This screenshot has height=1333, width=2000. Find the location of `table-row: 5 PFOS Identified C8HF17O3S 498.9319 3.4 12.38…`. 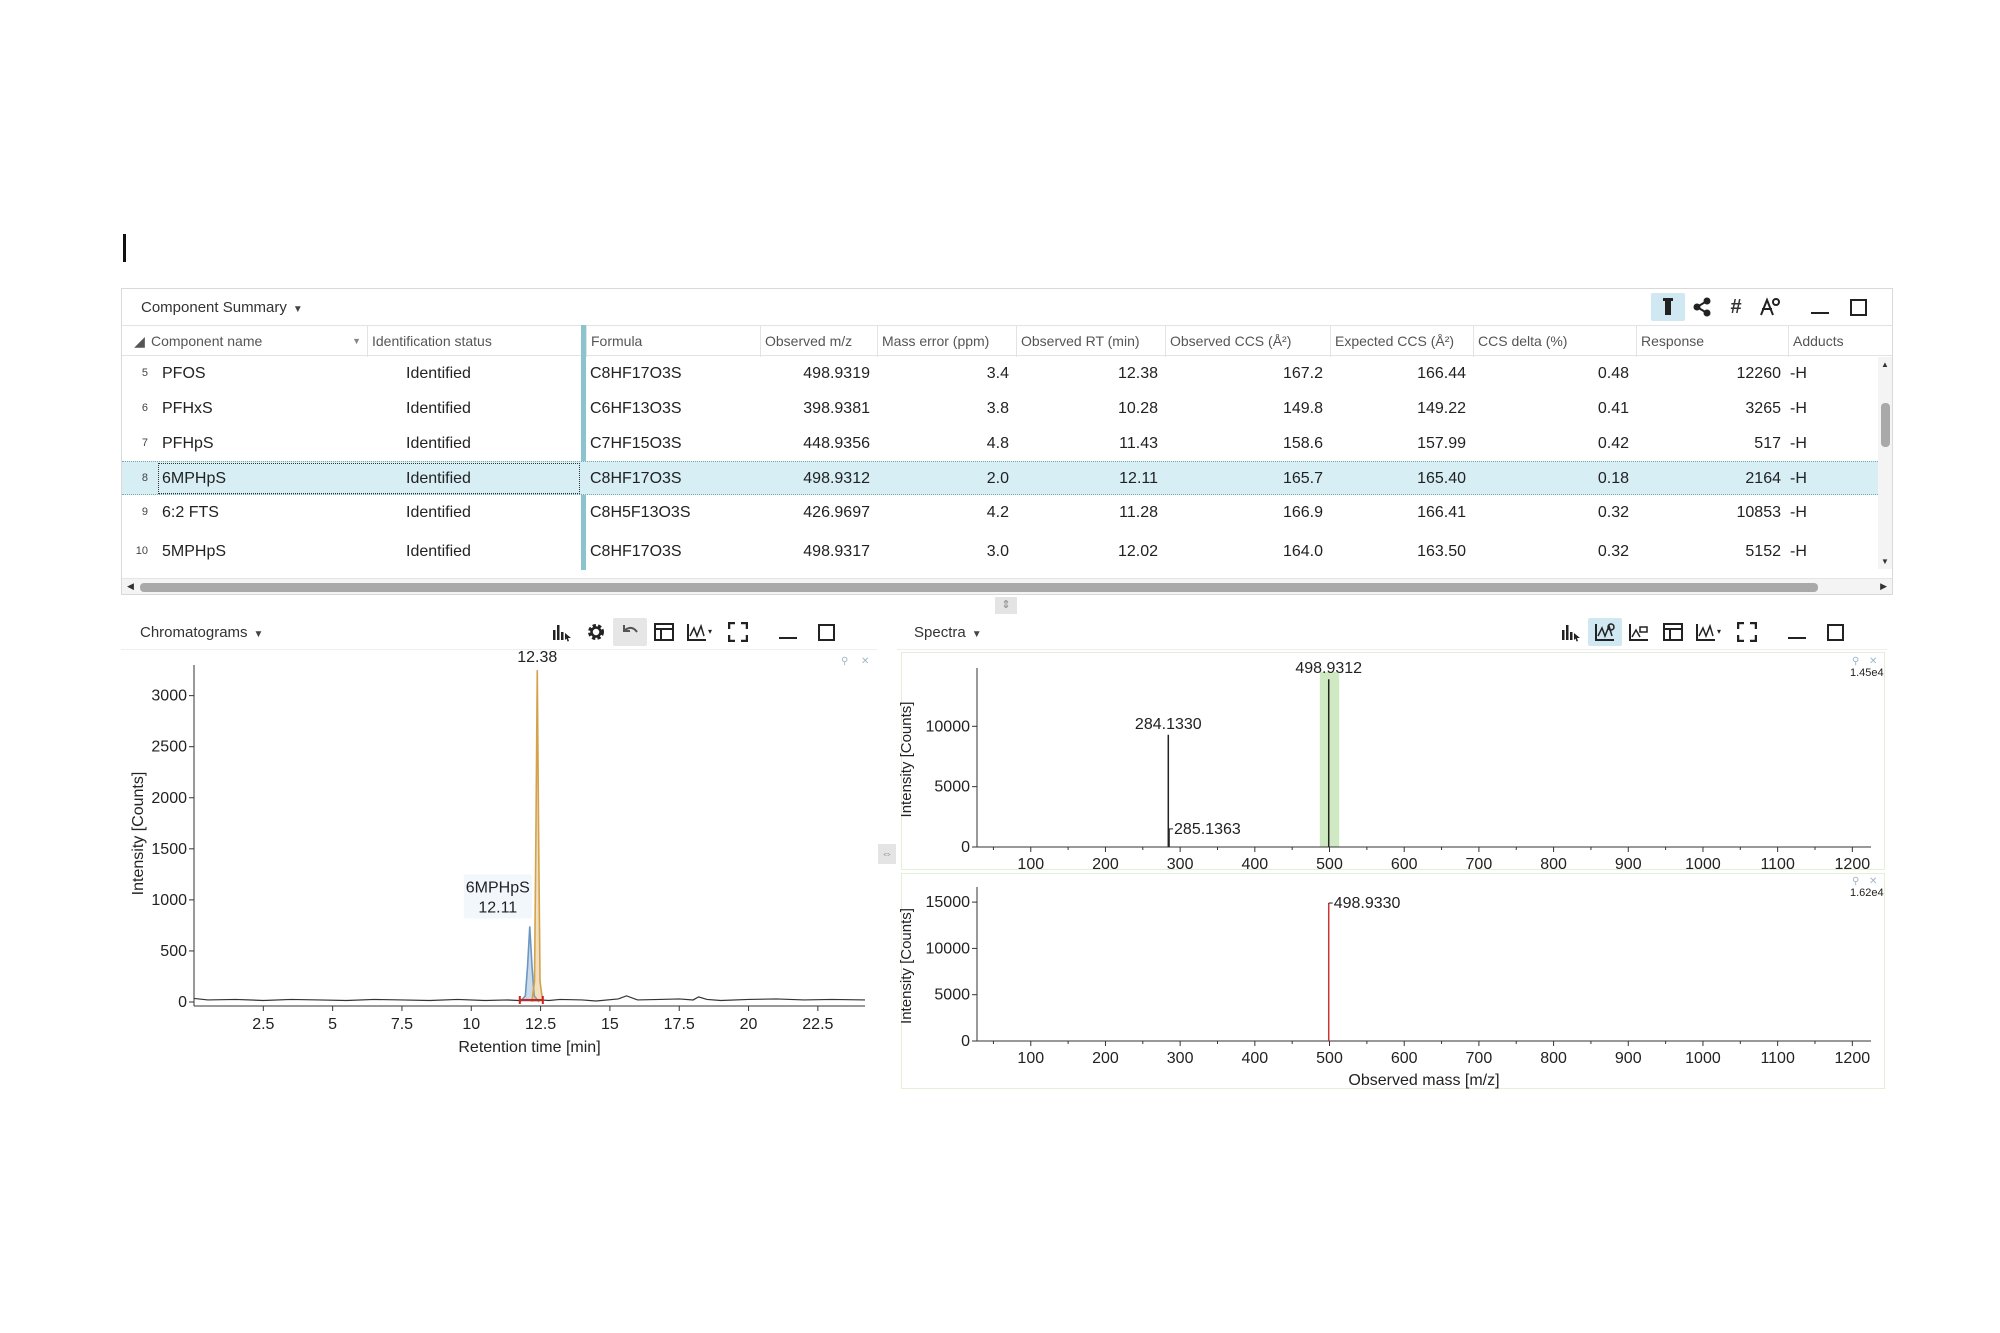

table-row: 5 PFOS Identified C8HF17O3S 498.9319 3.4 12.38… is located at coordinates (1001, 374).